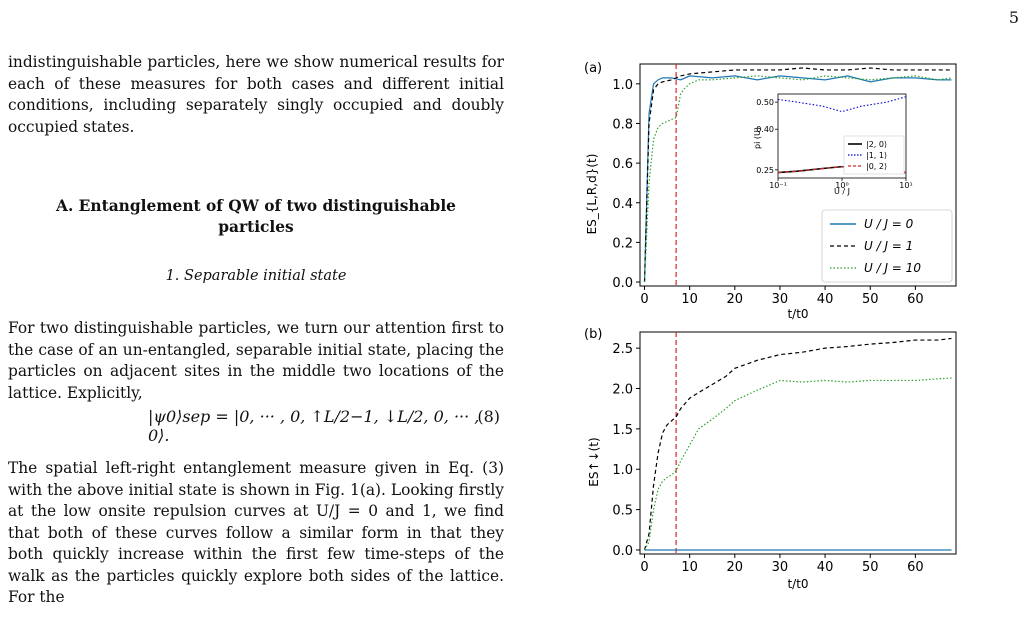 The image size is (1029, 628). Describe the element at coordinates (622, 204) in the screenshot. I see `y-tick-label: 0.4` at that location.